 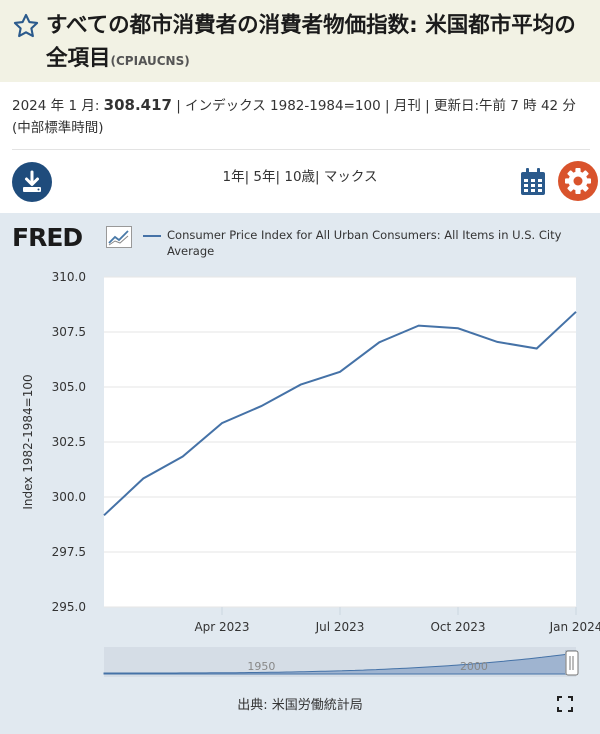 I want to click on range-max: マックス, so click(x=350, y=177).